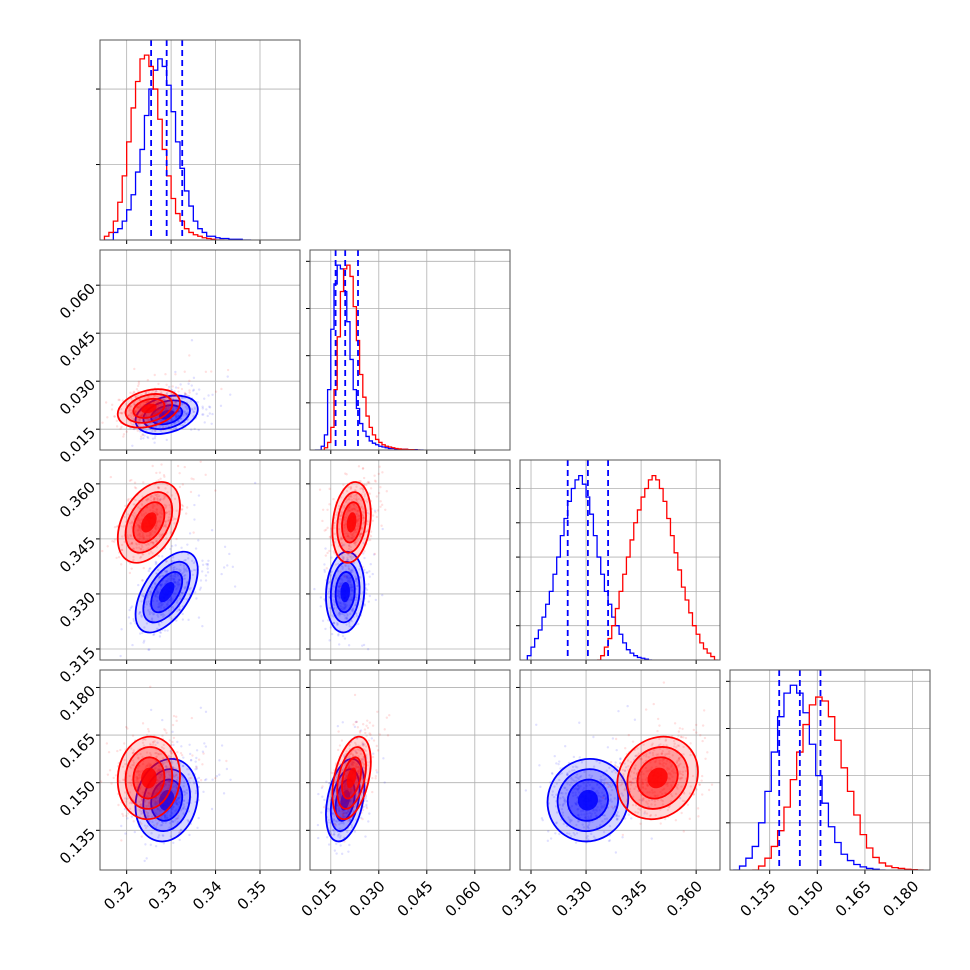 The height and width of the screenshot is (970, 970). Describe the element at coordinates (77, 846) in the screenshot. I see `y-tick-label: 0.135` at that location.